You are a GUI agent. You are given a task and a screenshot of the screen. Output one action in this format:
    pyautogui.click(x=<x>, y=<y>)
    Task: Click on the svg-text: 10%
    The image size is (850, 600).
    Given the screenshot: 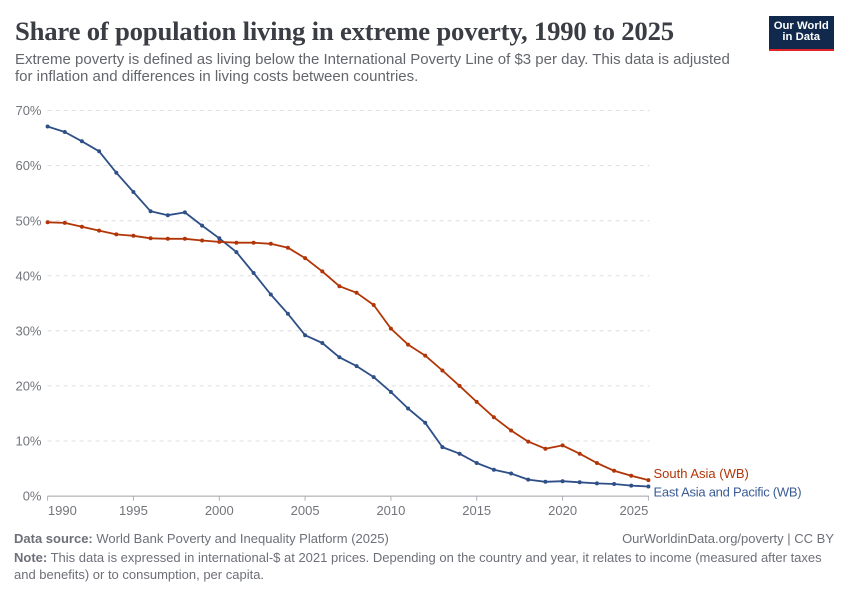 What is the action you would take?
    pyautogui.click(x=28, y=441)
    